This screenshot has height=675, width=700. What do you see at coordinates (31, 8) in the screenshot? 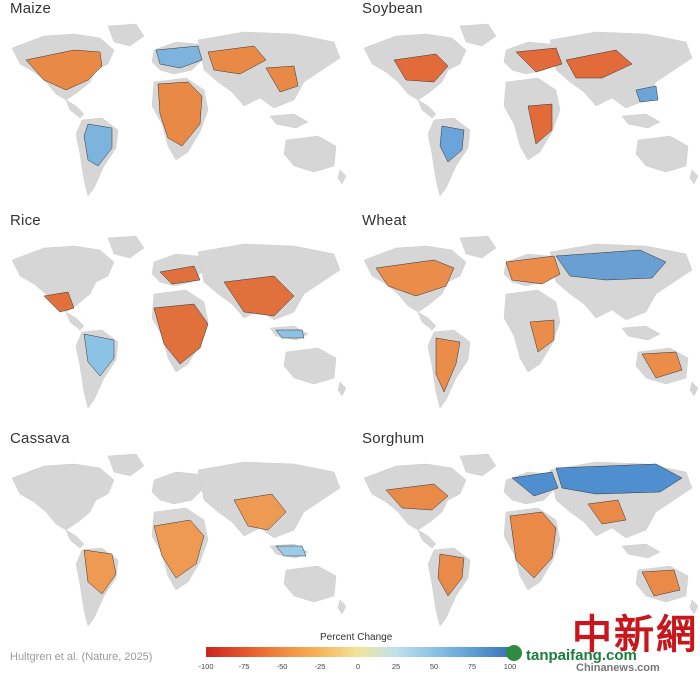
I see `panel-title: Maize` at bounding box center [31, 8].